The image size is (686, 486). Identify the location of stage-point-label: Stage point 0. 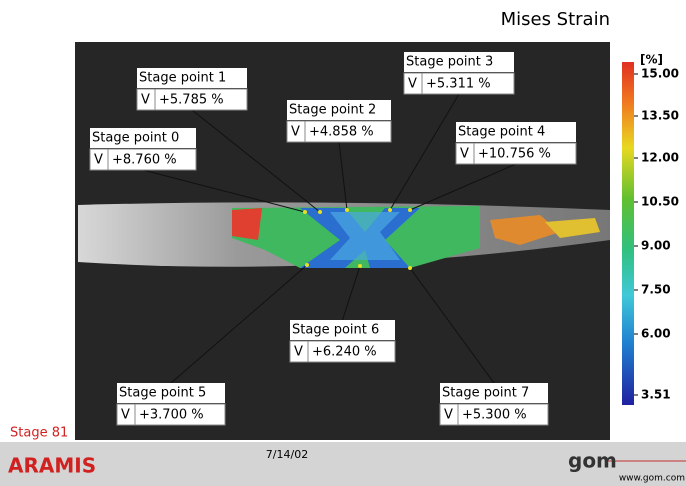
(135, 138).